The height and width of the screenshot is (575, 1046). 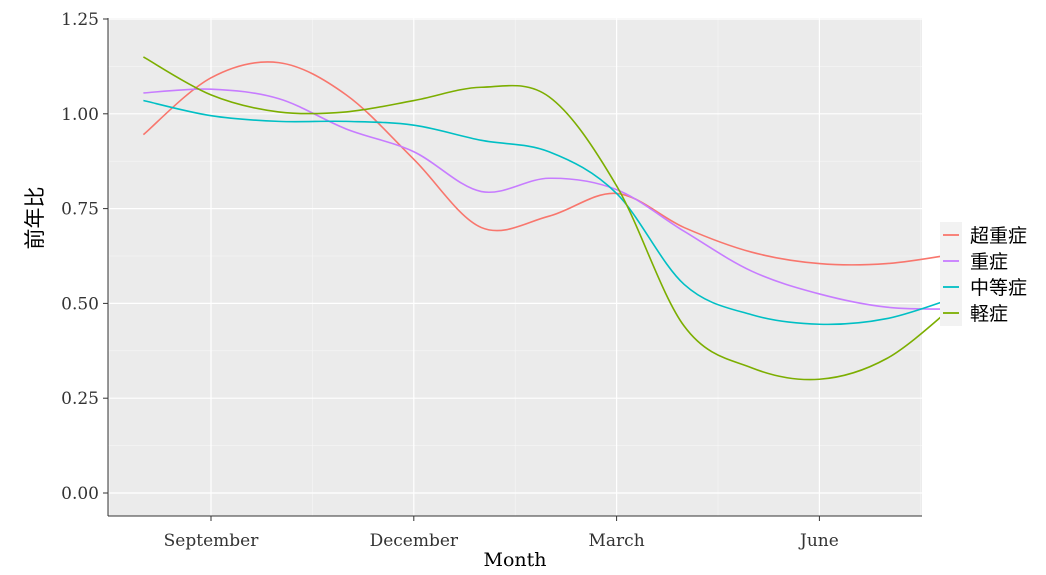 What do you see at coordinates (80, 20) in the screenshot?
I see `y-tick-label: 1.25` at bounding box center [80, 20].